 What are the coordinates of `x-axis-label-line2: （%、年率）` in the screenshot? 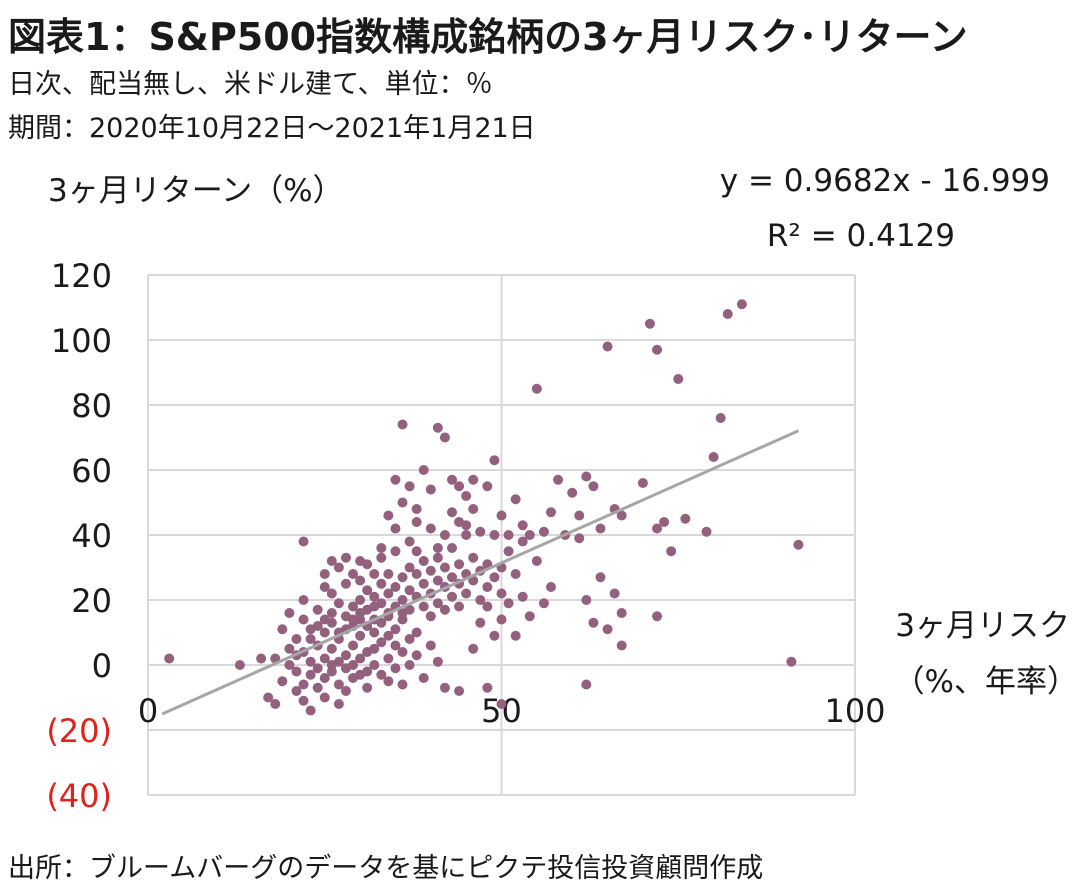 It's located at (986, 682).